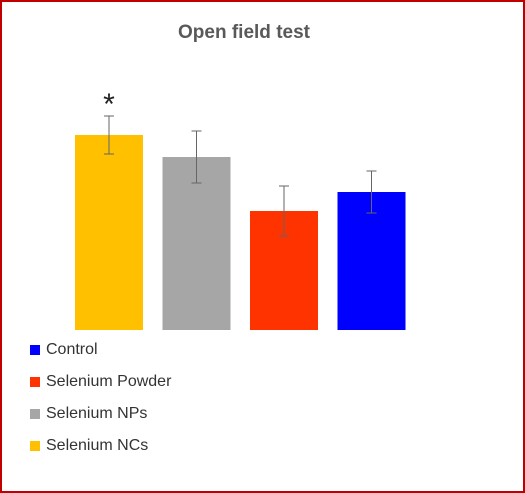  I want to click on legend-label: Selenium NPs, so click(96, 413).